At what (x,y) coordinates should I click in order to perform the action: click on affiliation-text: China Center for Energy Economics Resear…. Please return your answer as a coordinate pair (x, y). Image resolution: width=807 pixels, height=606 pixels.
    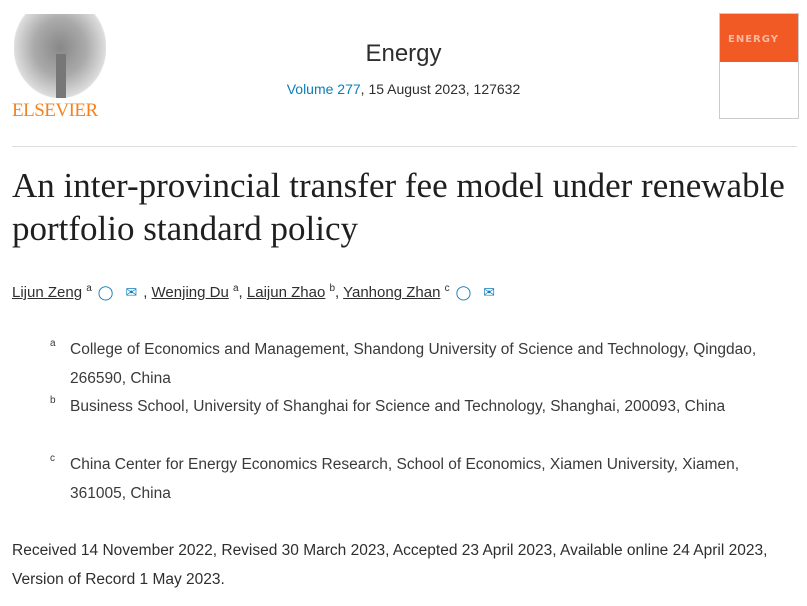
    Looking at the image, I should click on (405, 479).